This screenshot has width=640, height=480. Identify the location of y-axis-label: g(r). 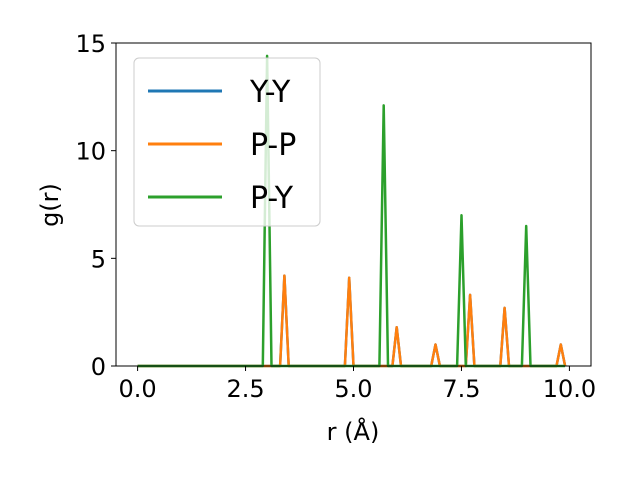
(50, 205).